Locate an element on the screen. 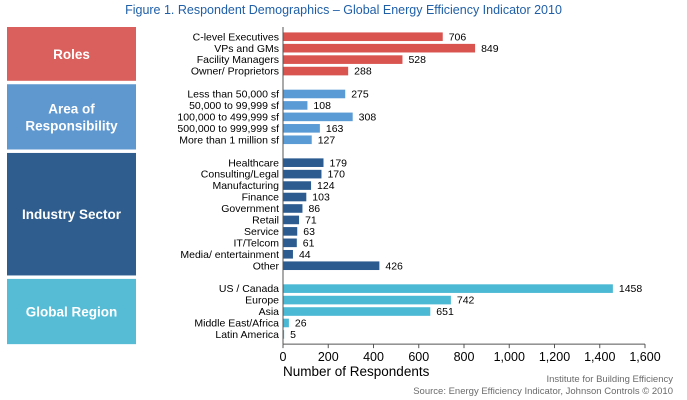 The width and height of the screenshot is (687, 400). bar-europe is located at coordinates (367, 300).